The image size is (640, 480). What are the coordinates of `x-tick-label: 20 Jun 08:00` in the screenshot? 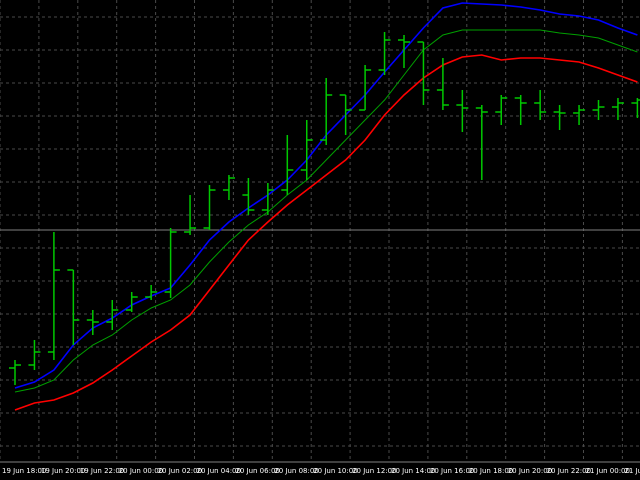 It's located at (296, 471).